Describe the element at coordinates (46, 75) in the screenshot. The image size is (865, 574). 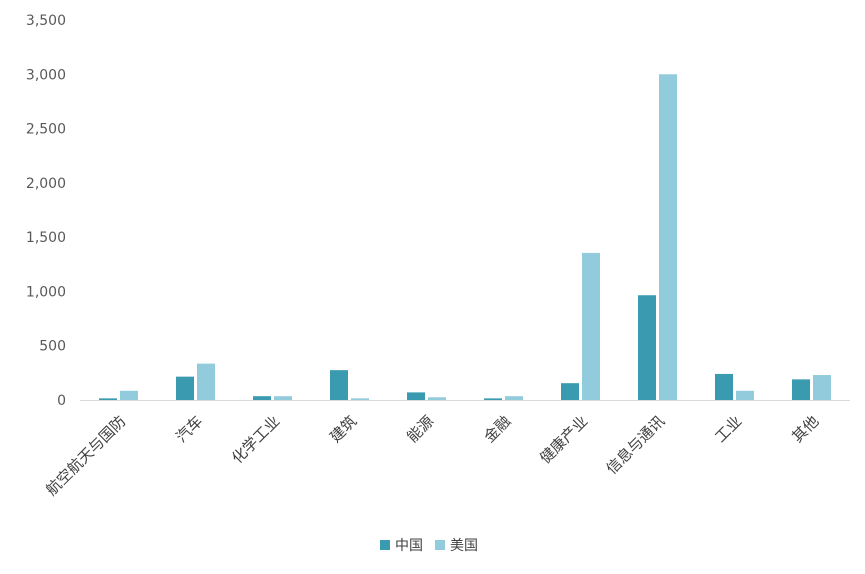
I see `y-tick-label: 3,000` at that location.